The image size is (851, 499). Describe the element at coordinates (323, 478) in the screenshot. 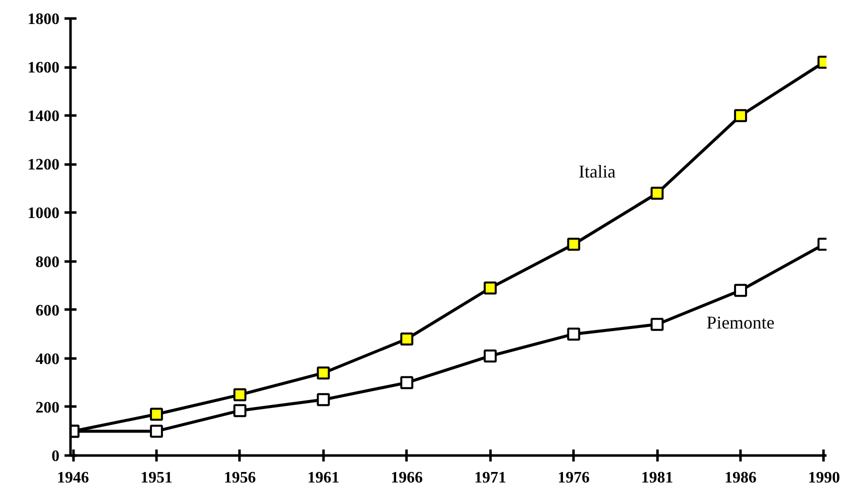

I see `x-tick-label: 1961` at that location.